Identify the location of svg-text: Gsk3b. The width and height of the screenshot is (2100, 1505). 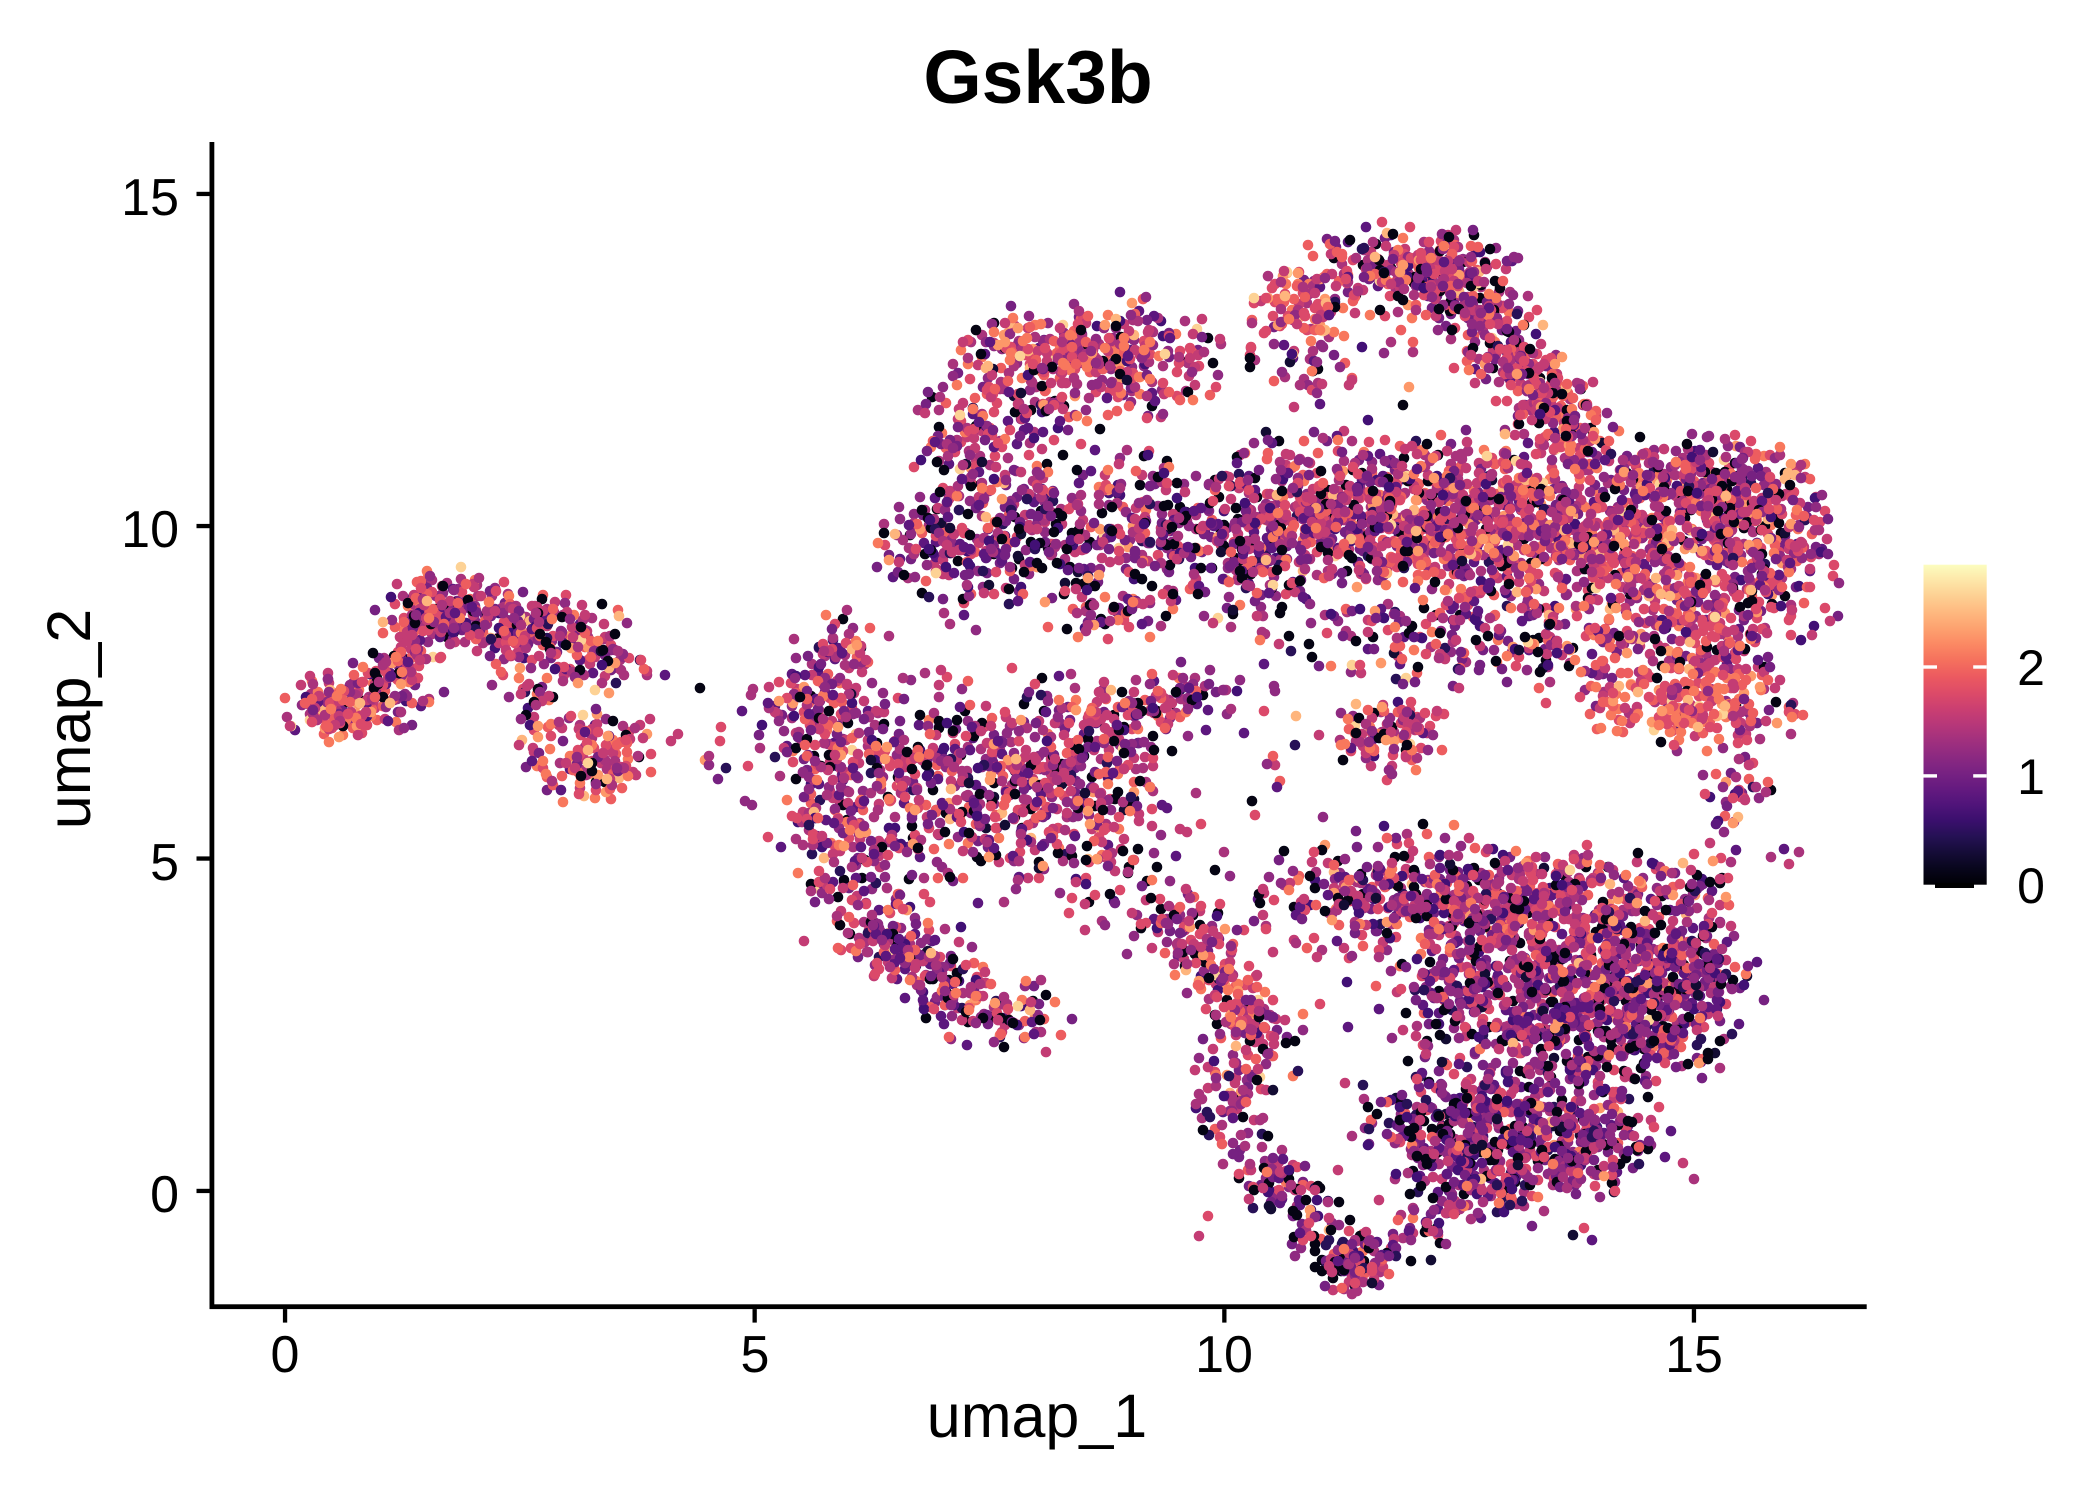
(1037, 77).